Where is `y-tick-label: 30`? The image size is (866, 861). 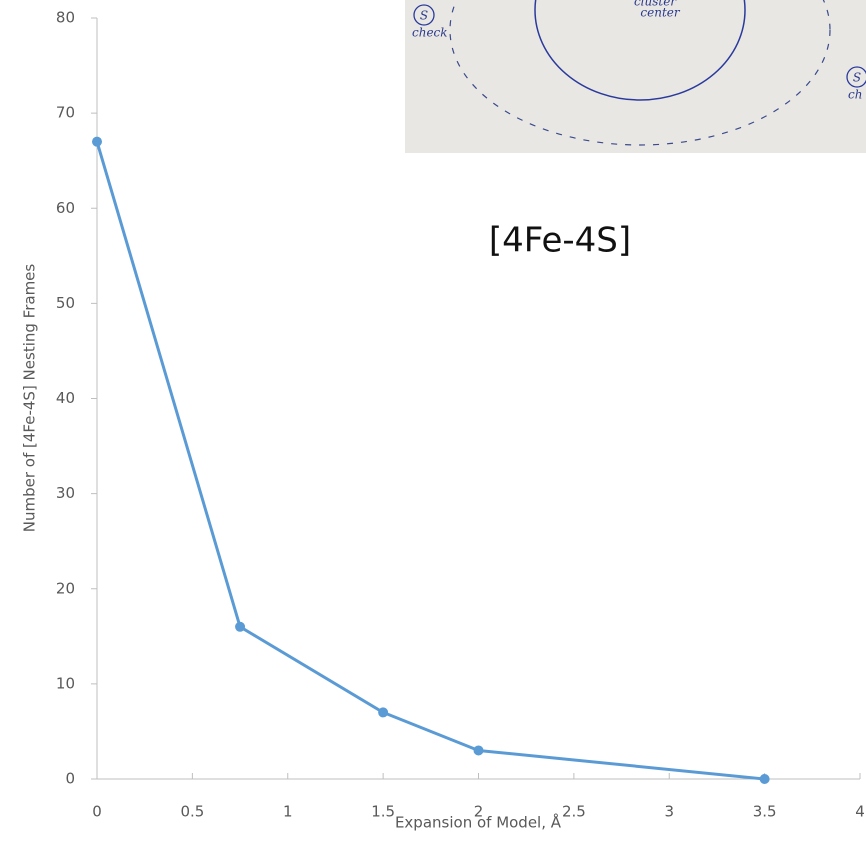
y-tick-label: 30 is located at coordinates (65, 493).